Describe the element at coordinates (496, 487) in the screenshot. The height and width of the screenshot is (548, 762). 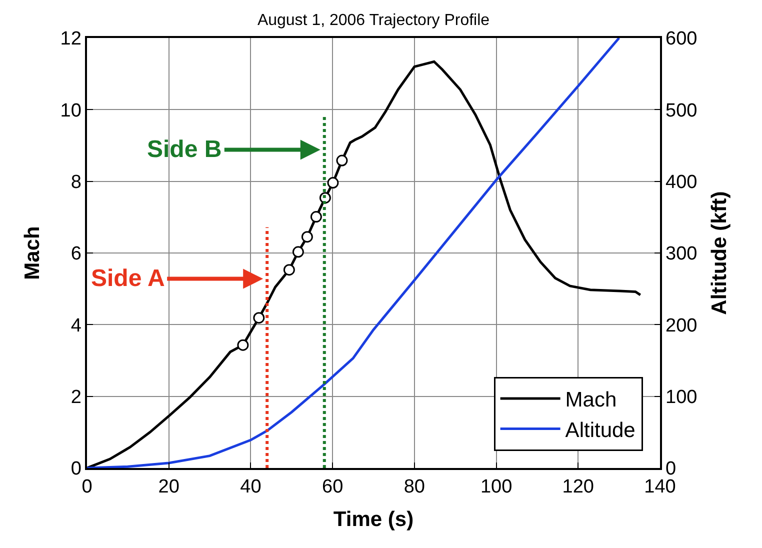
I see `x-tick-label: 100` at that location.